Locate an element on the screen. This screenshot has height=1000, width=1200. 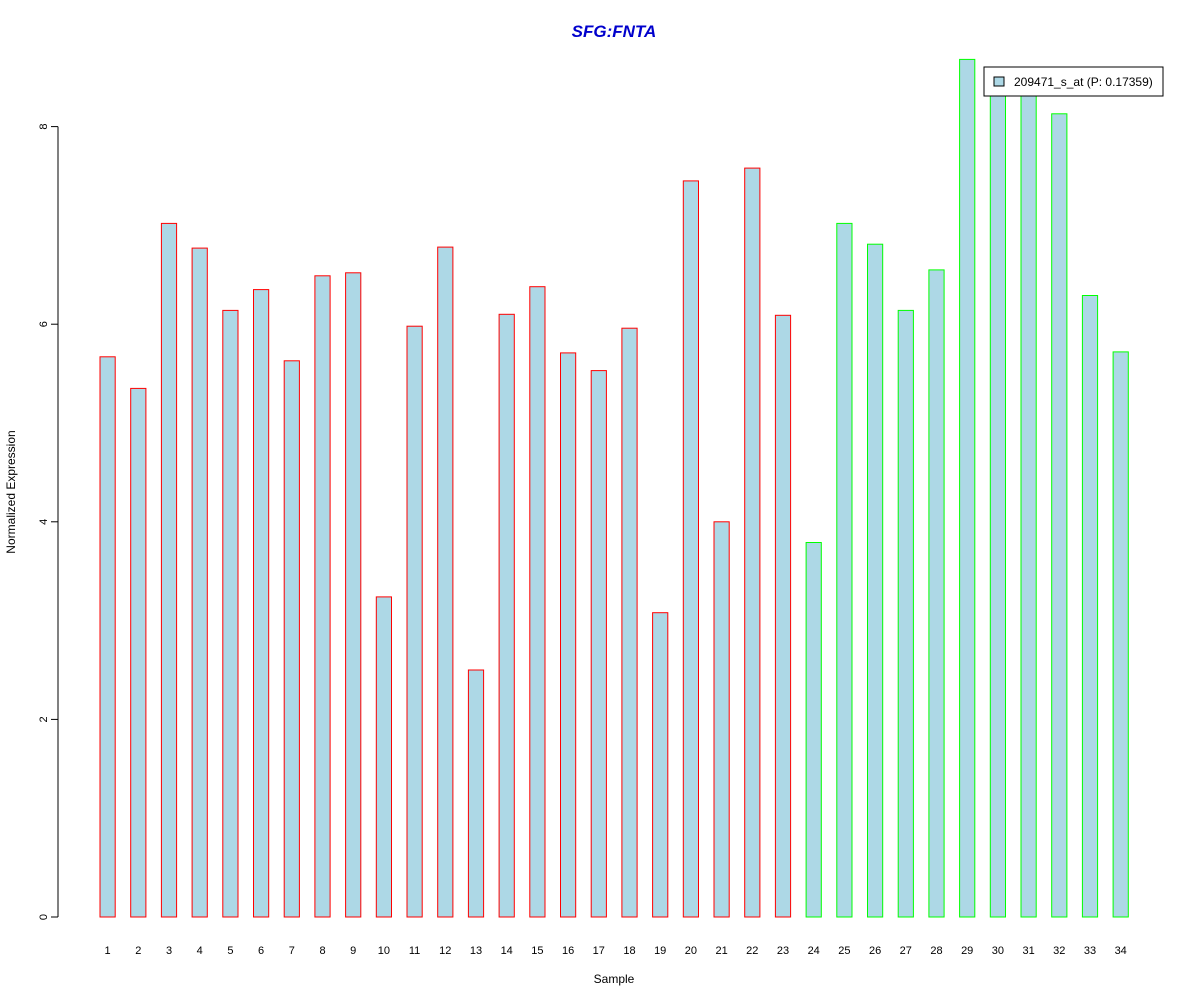
x-tick-label: 15 is located at coordinates (537, 951).